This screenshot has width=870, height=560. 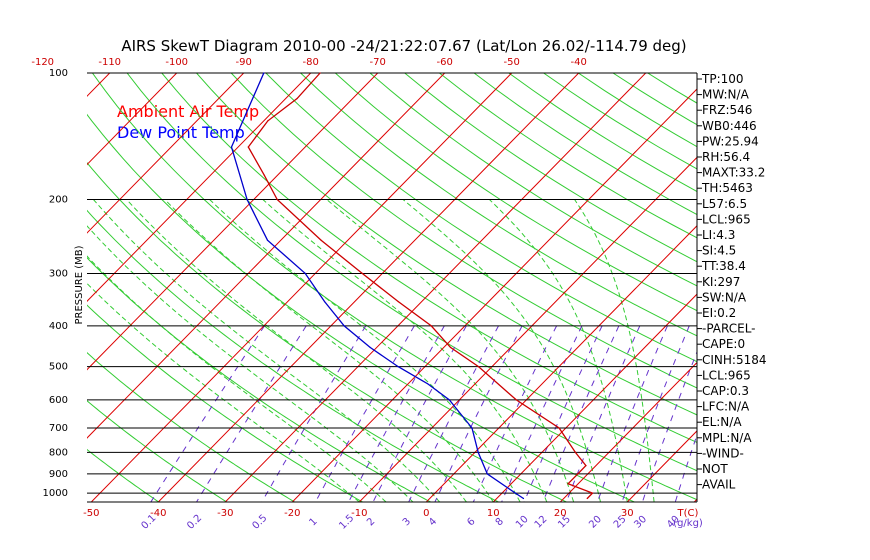 What do you see at coordinates (493, 513) in the screenshot?
I see `bottom-tick-label: 10` at bounding box center [493, 513].